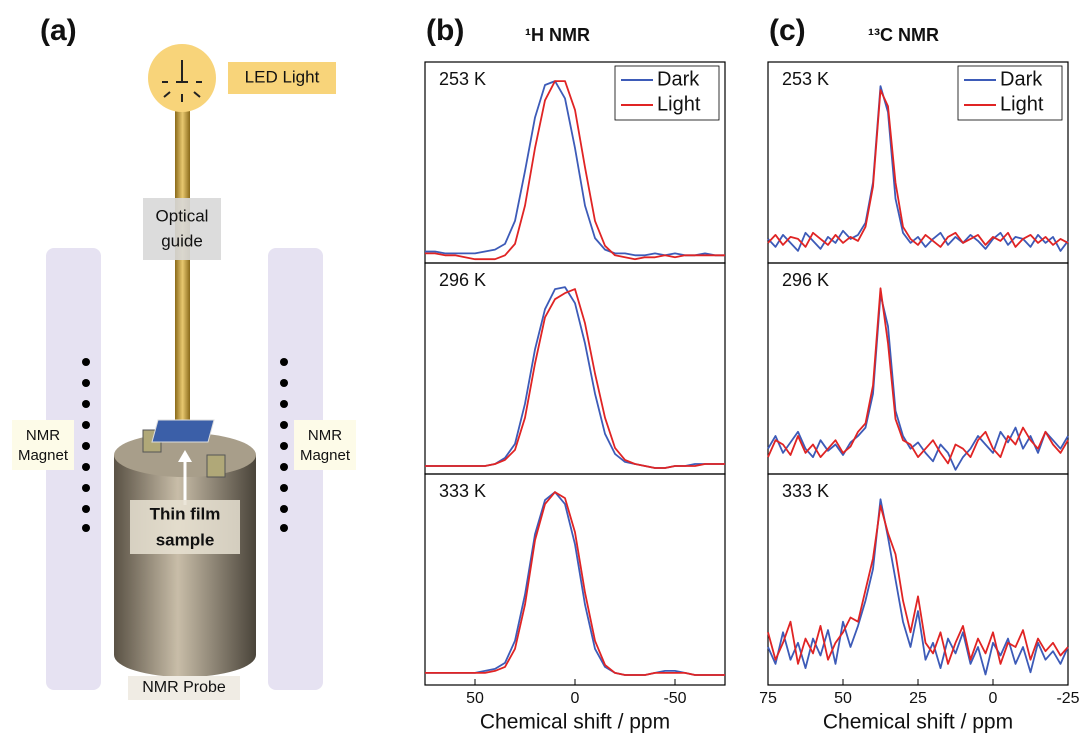 This screenshot has width=1081, height=738. What do you see at coordinates (445, 30) in the screenshot?
I see `panel-label: (b)` at bounding box center [445, 30].